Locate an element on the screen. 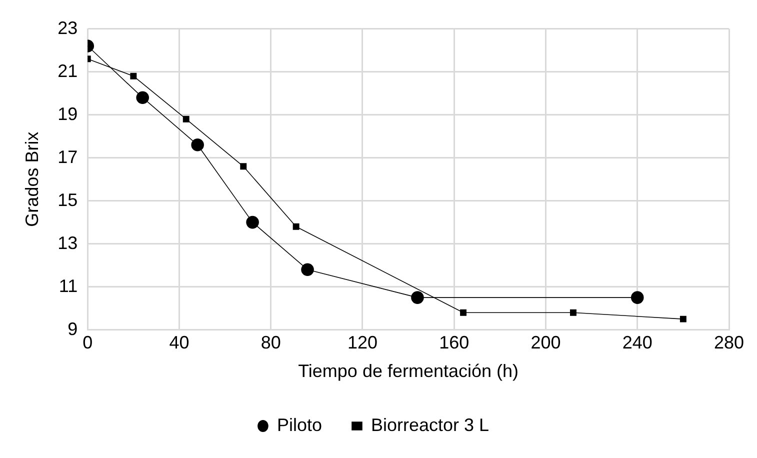  x-axis-title: Tiempo de fermentación (h) is located at coordinates (408, 371).